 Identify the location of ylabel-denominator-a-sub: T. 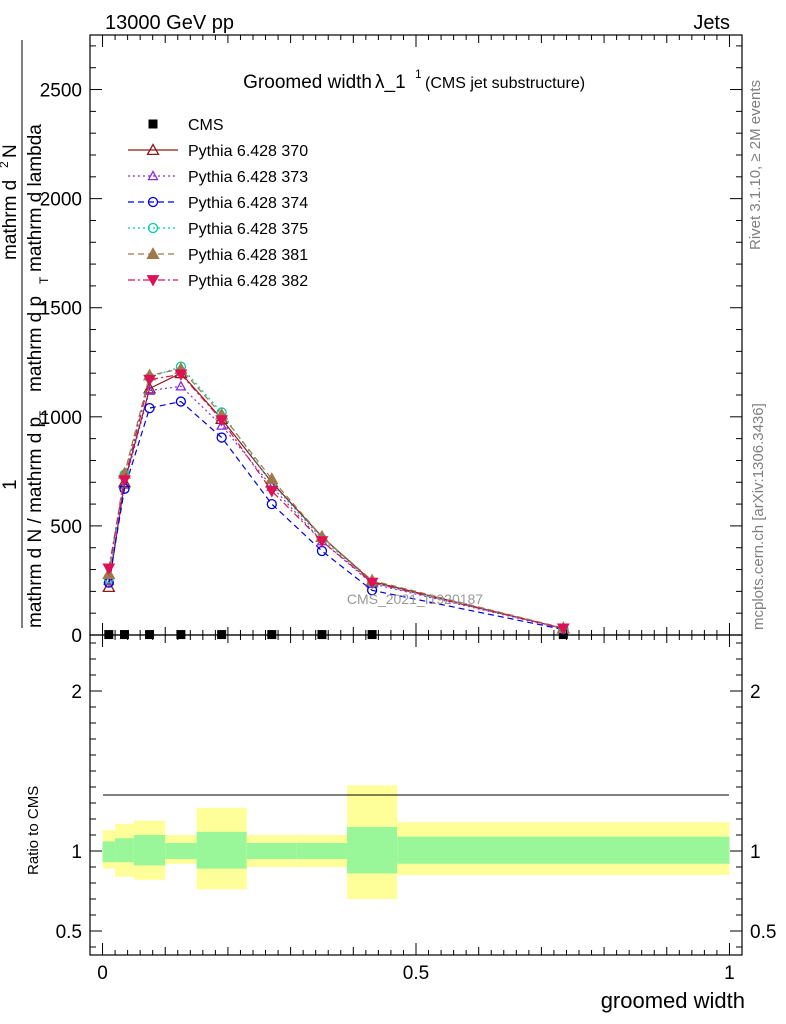
(44, 414).